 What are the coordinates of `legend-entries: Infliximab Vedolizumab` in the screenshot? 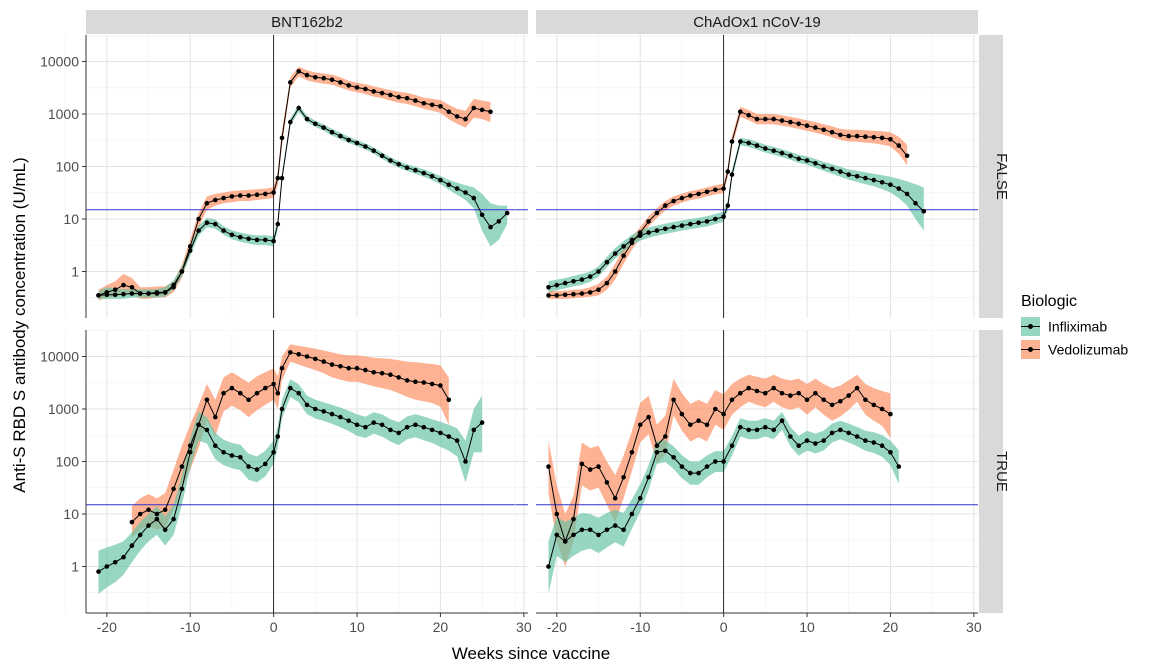 It's located at (1074, 338).